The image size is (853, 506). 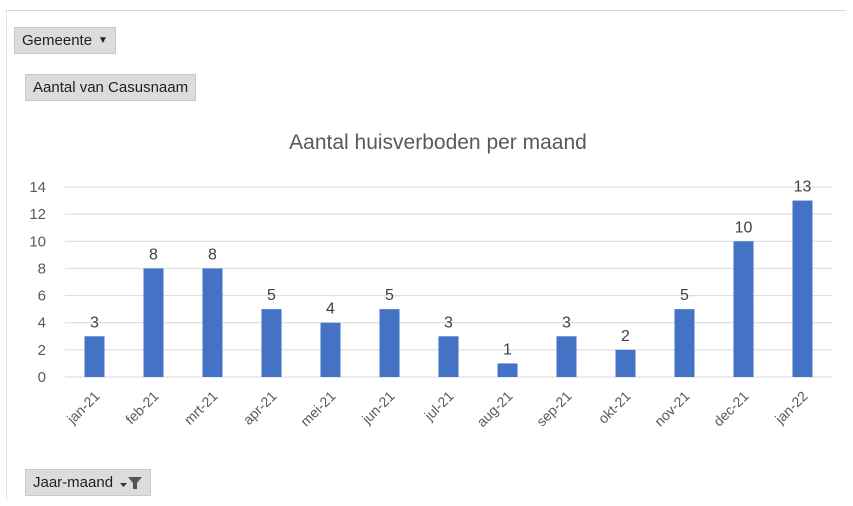 What do you see at coordinates (131, 483) in the screenshot?
I see `filter-icon` at bounding box center [131, 483].